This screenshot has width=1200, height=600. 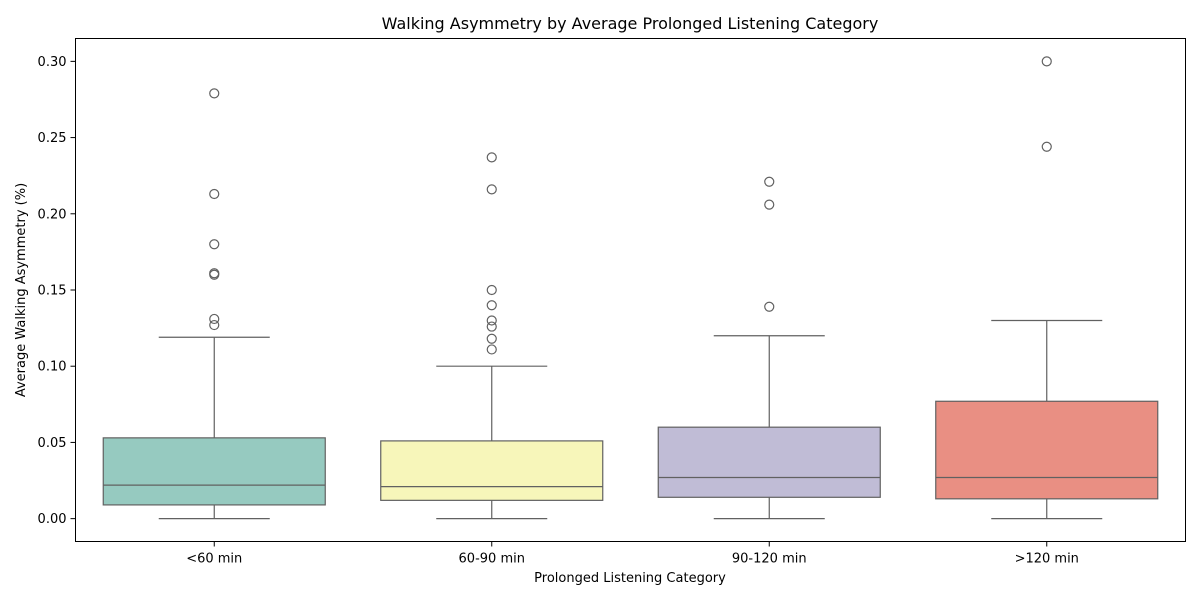 What do you see at coordinates (1047, 559) in the screenshot?
I see `x-tick-label: >120 min` at bounding box center [1047, 559].